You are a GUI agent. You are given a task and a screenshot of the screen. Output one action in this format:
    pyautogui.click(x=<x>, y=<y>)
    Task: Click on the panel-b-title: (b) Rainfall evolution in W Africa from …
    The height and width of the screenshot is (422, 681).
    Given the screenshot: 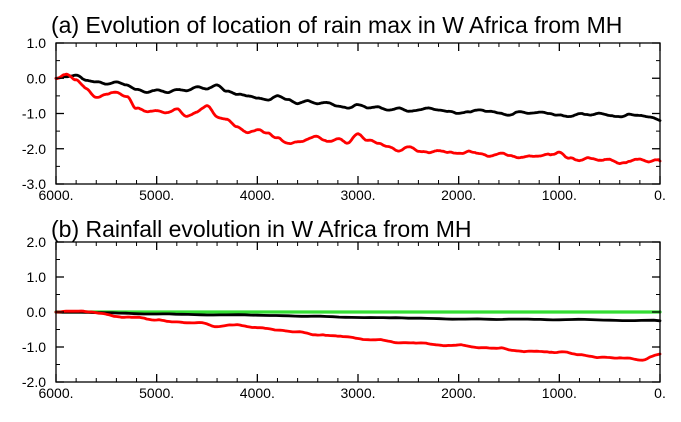 What is the action you would take?
    pyautogui.click(x=261, y=229)
    